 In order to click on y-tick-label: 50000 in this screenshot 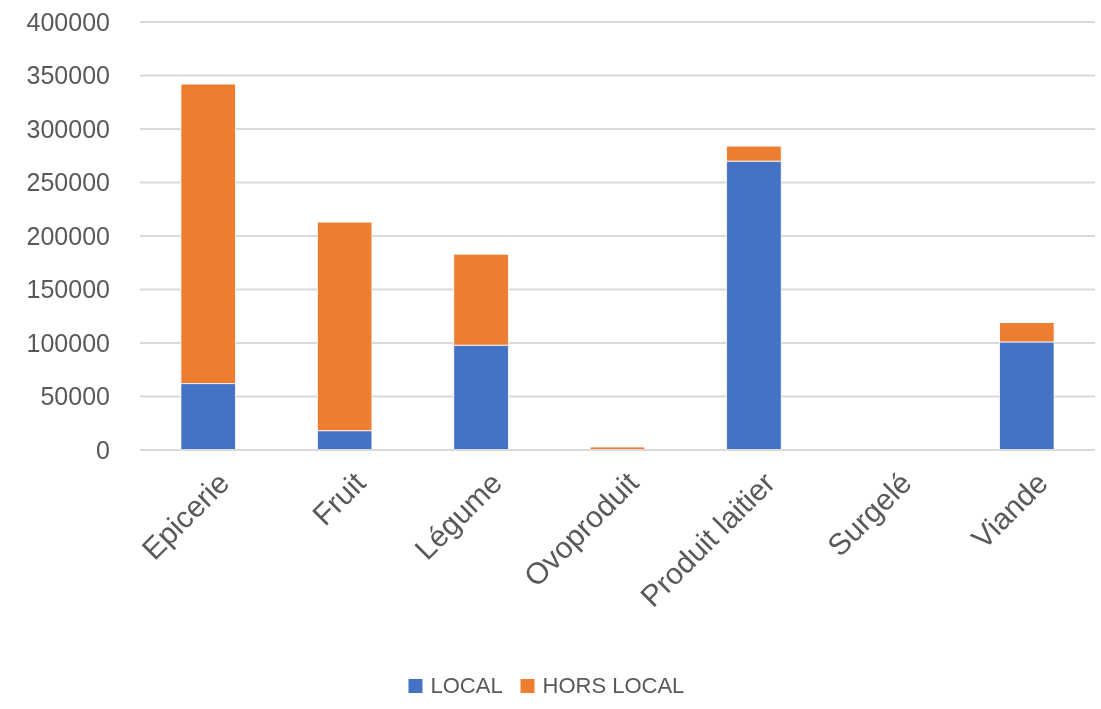, I will do `click(75, 396)`.